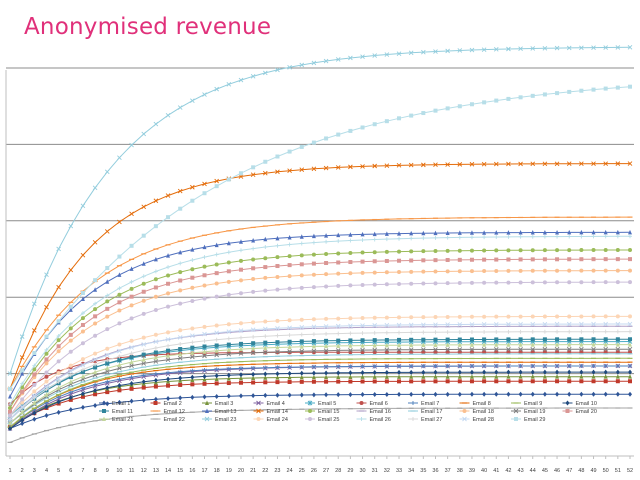 The width and height of the screenshot is (640, 480). Describe the element at coordinates (435, 471) in the screenshot. I see `x-tick-label: 36` at that location.